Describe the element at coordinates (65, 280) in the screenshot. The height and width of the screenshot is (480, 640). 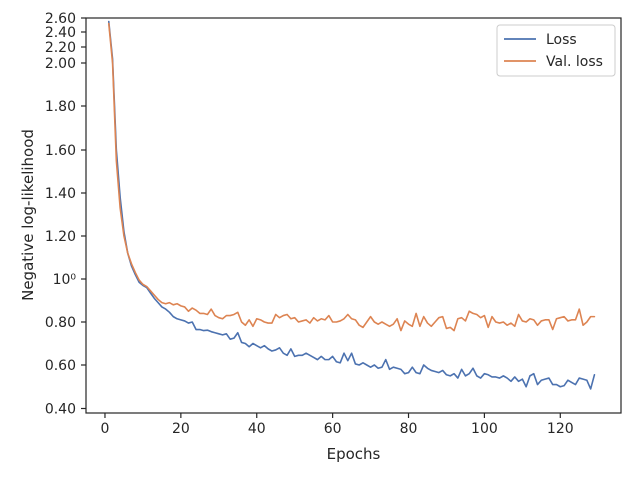
I see `y-tick-label: 10⁰` at that location.